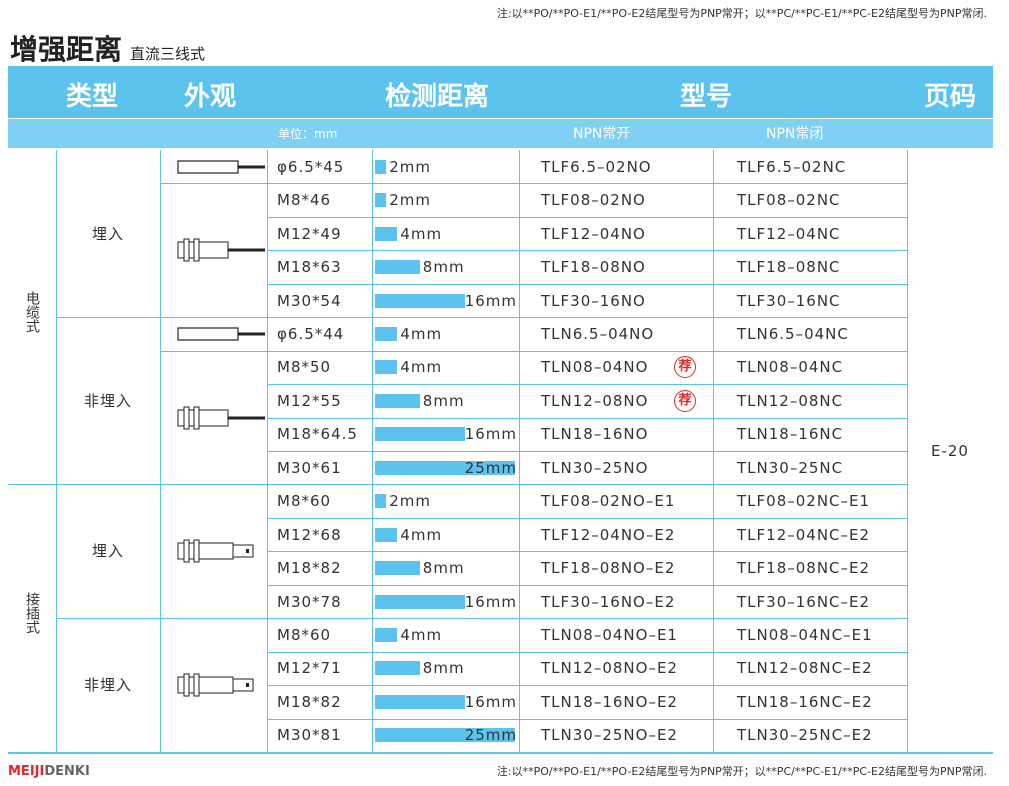 The width and height of the screenshot is (1009, 786). What do you see at coordinates (789, 200) in the screenshot?
I see `model-nc: TLF08–02NC` at bounding box center [789, 200].